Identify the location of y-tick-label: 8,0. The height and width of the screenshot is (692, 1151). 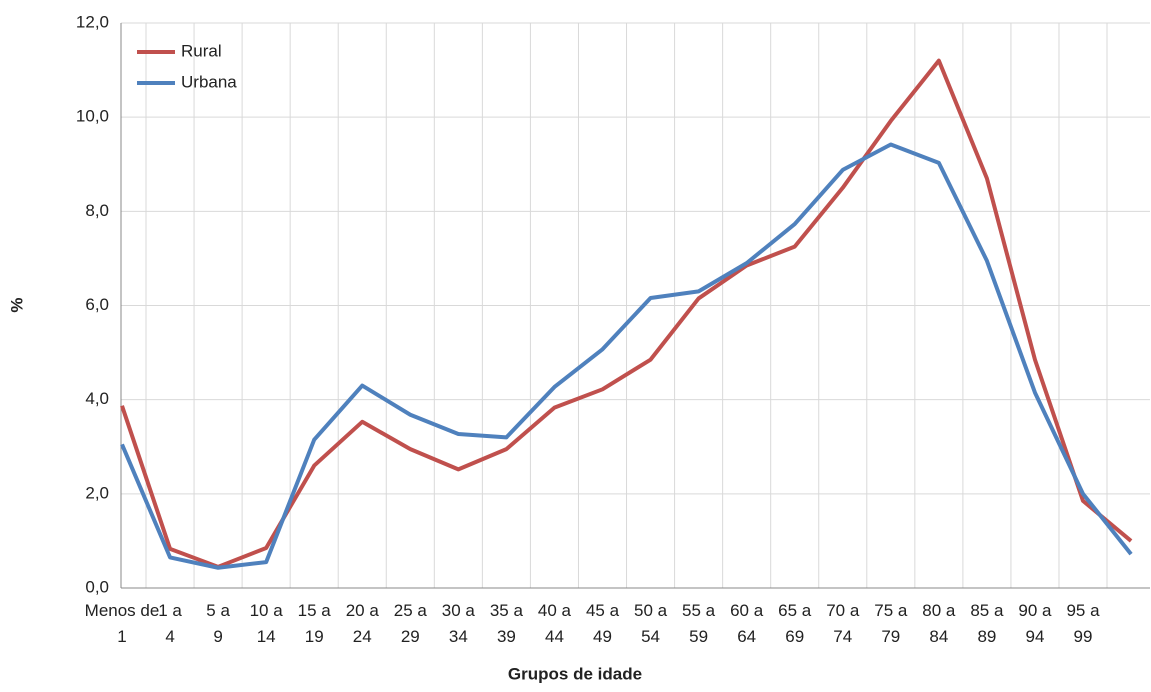
(97, 210).